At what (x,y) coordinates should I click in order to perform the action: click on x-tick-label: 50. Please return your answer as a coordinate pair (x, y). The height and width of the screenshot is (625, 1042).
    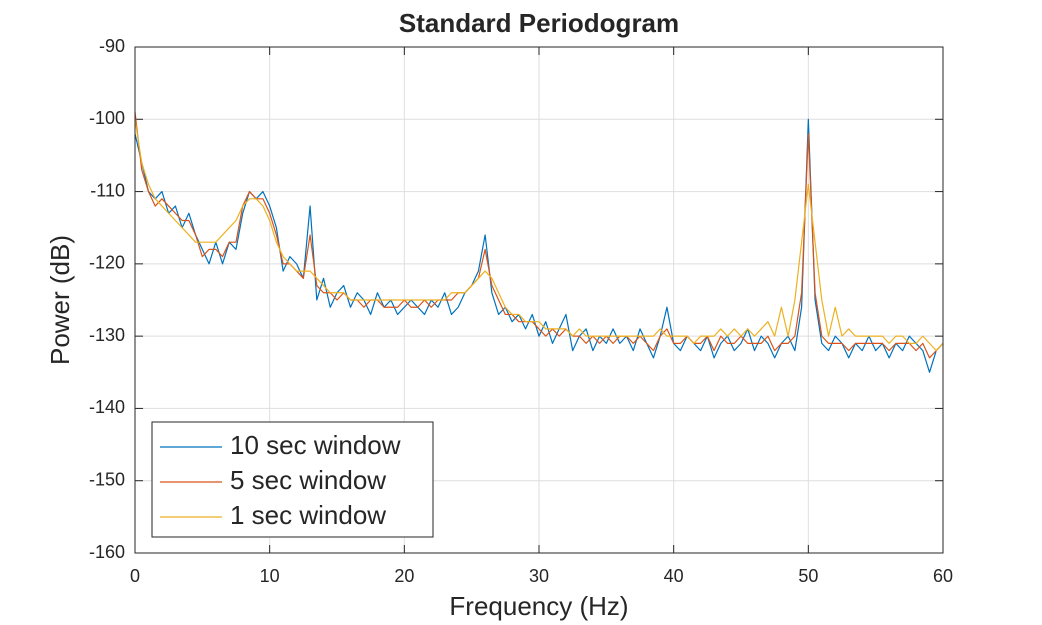
    Looking at the image, I should click on (808, 576).